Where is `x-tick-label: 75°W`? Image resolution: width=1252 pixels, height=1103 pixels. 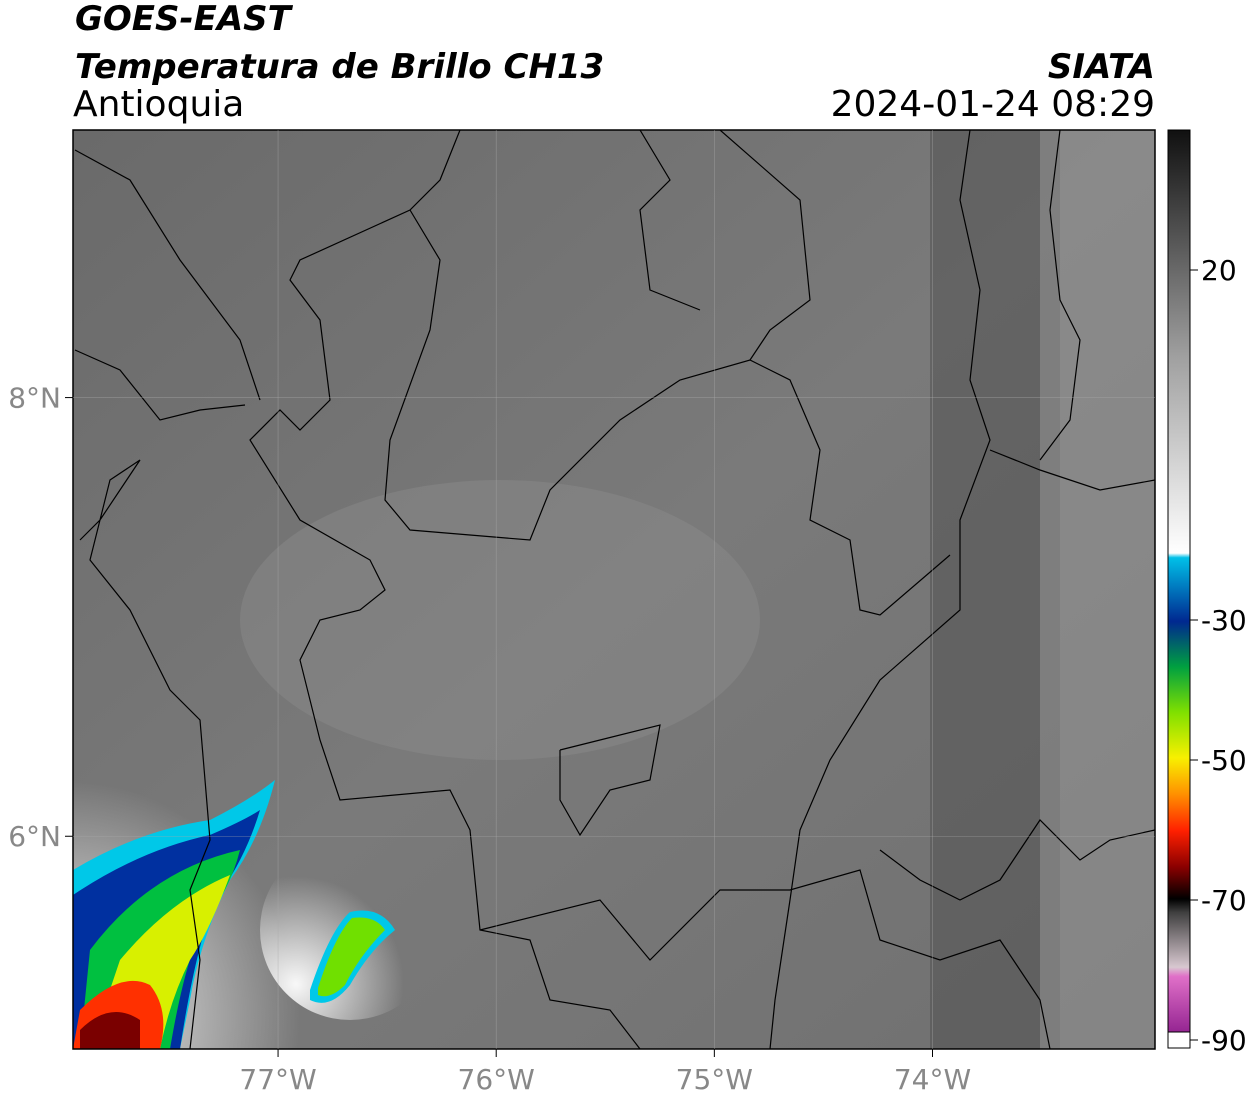 x-tick-label: 75°W is located at coordinates (714, 1079).